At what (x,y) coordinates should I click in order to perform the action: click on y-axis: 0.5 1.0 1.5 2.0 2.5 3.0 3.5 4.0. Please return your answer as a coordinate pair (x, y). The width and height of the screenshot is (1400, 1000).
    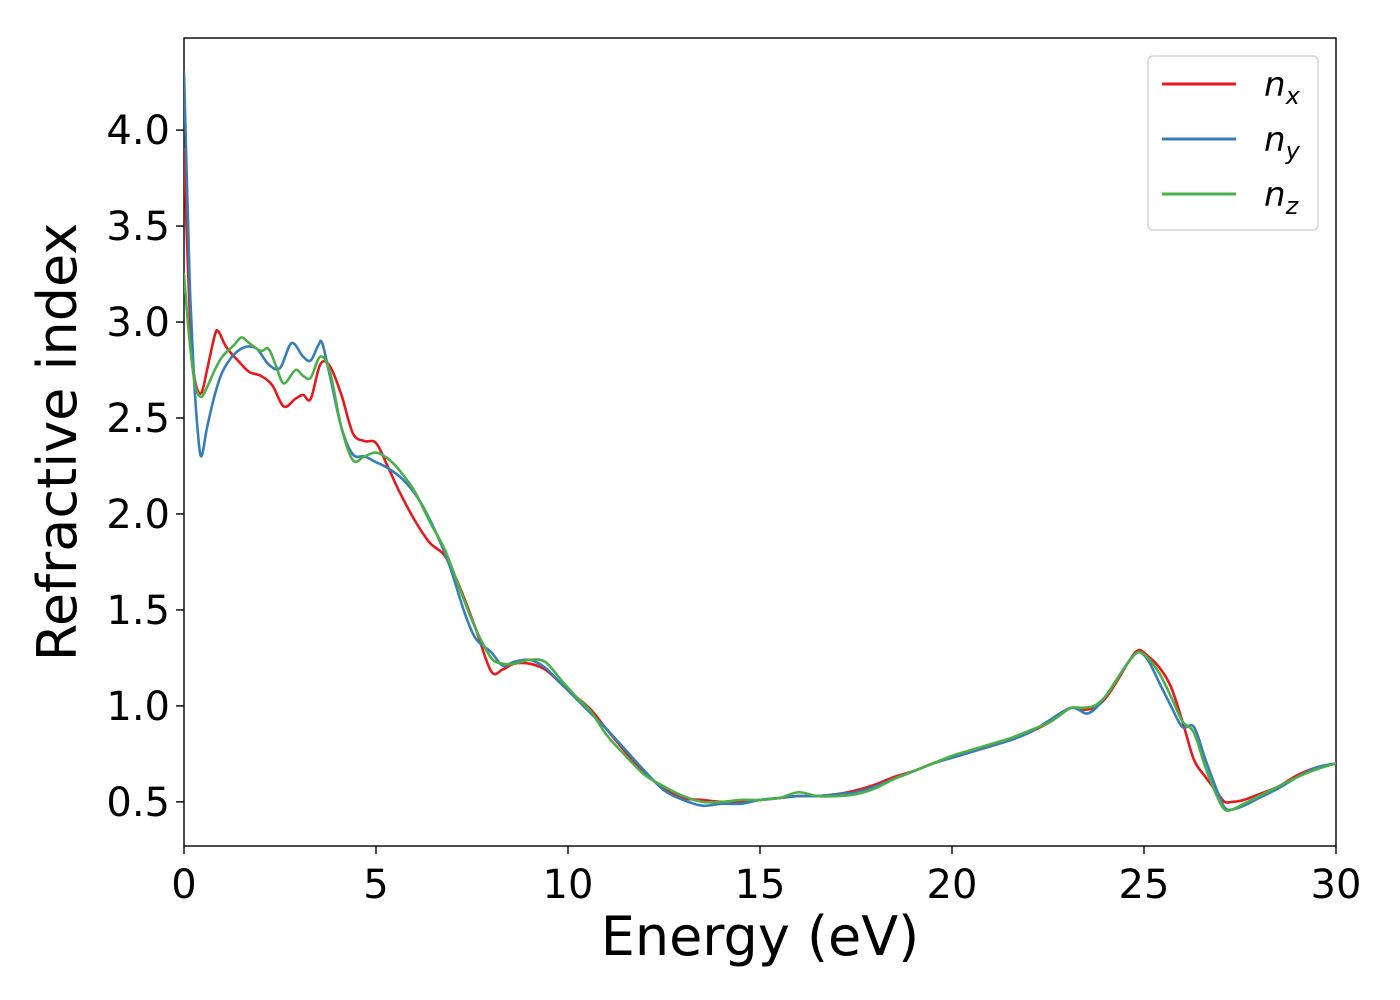
    Looking at the image, I should click on (145, 467).